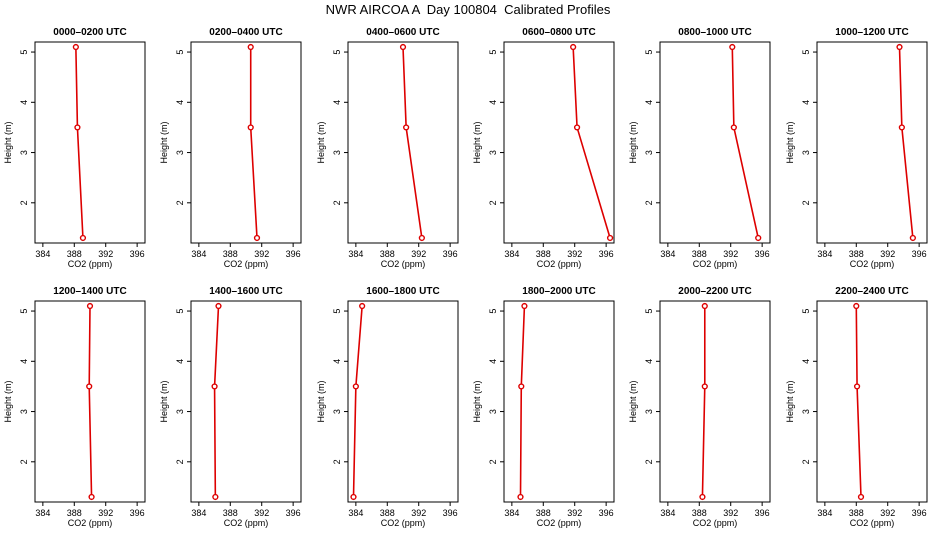 This screenshot has height=540, width=936. Describe the element at coordinates (871, 291) in the screenshot. I see `panel-title: 2200–2400 UTC` at that location.